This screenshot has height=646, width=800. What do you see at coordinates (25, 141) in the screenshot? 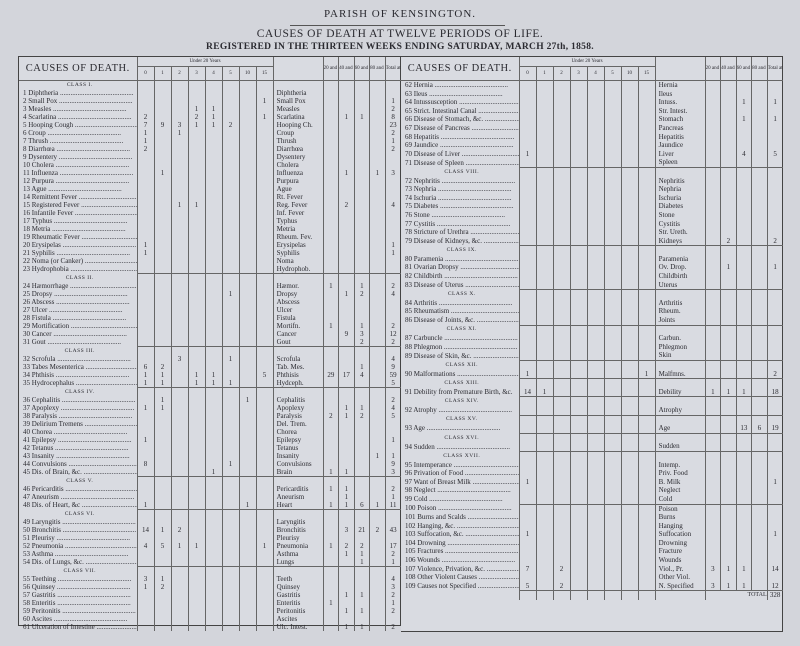
I see `cause-number: 7` at bounding box center [25, 141].